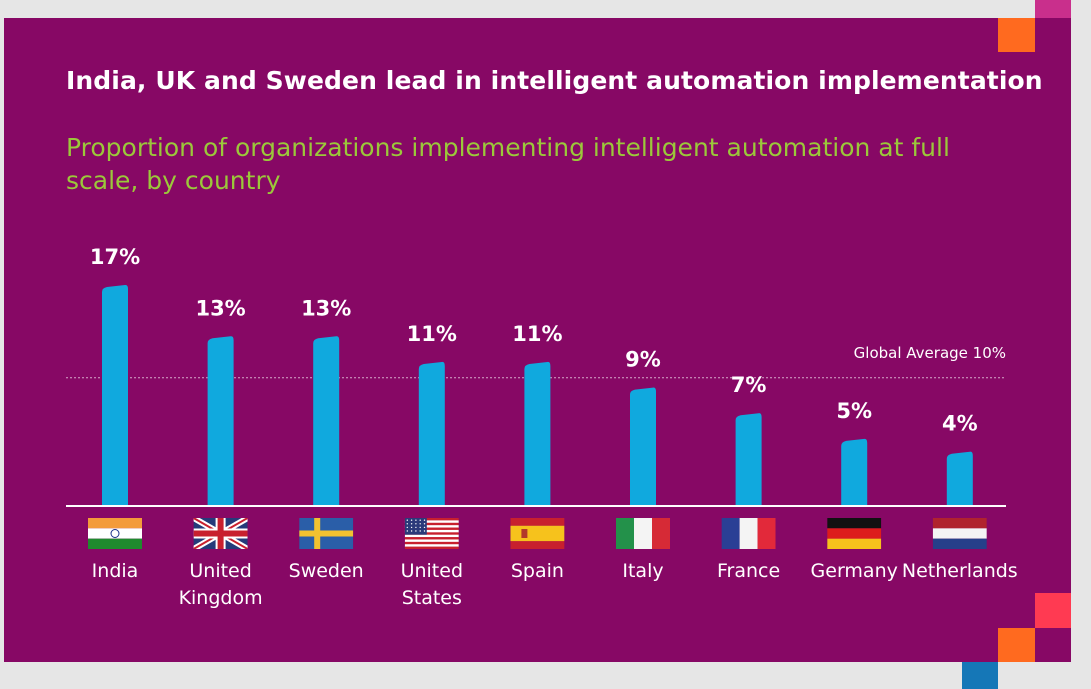 This screenshot has width=1091, height=689. I want to click on category-label-1: United Kingdom, so click(221, 584).